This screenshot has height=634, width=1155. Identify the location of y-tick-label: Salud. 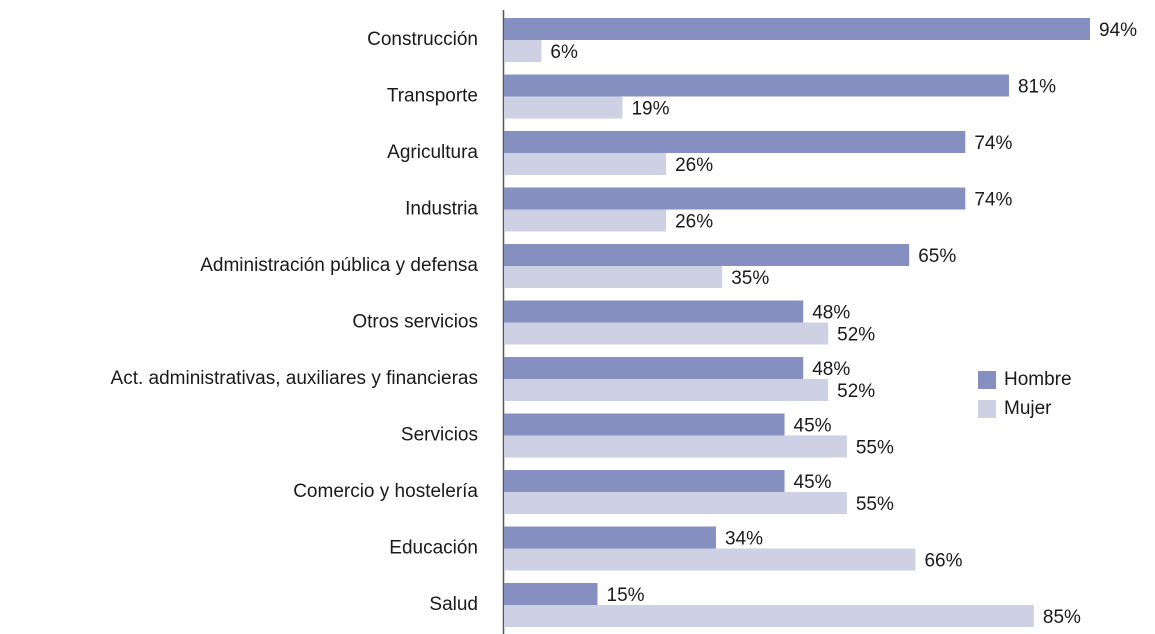
(453, 604).